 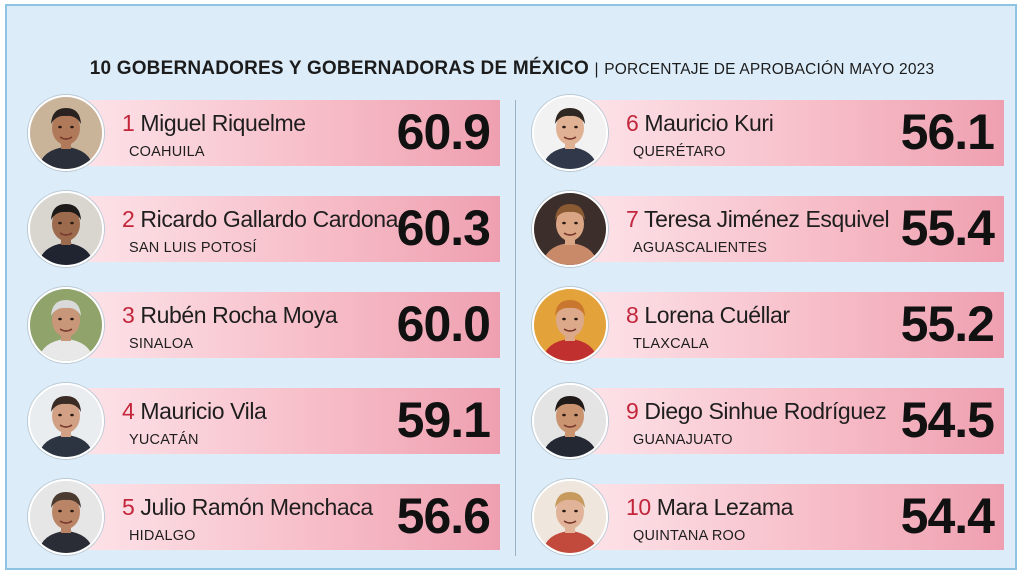 What do you see at coordinates (689, 536) in the screenshot?
I see `state-label: QUINTANA ROO` at bounding box center [689, 536].